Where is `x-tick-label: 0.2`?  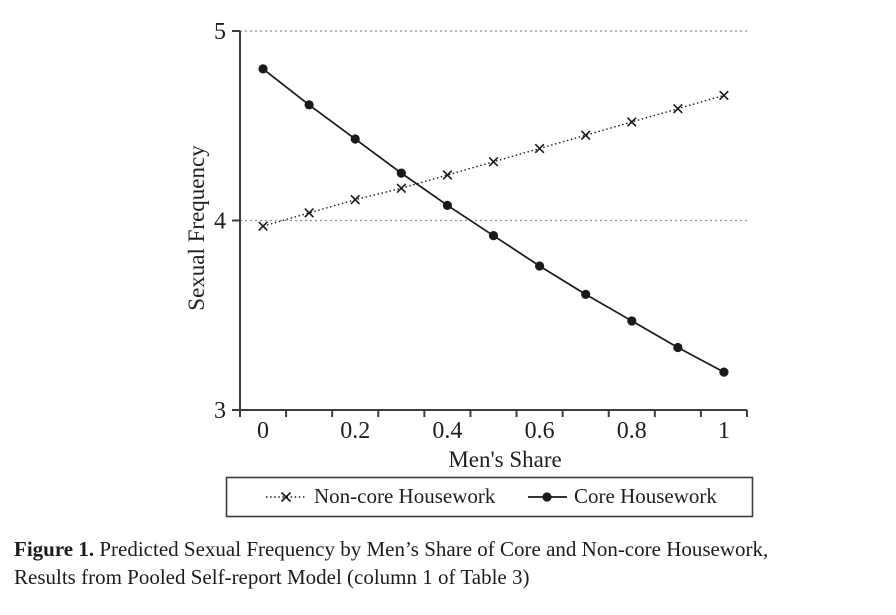 x-tick-label: 0.2 is located at coordinates (355, 431).